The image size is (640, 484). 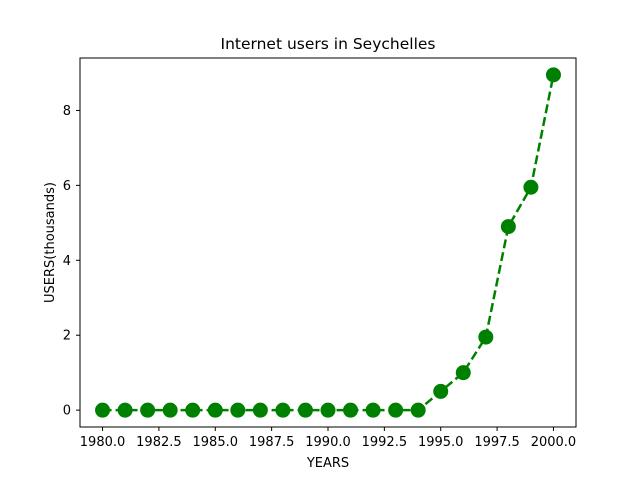 I want to click on y-tick-label: 6, so click(x=67, y=186).